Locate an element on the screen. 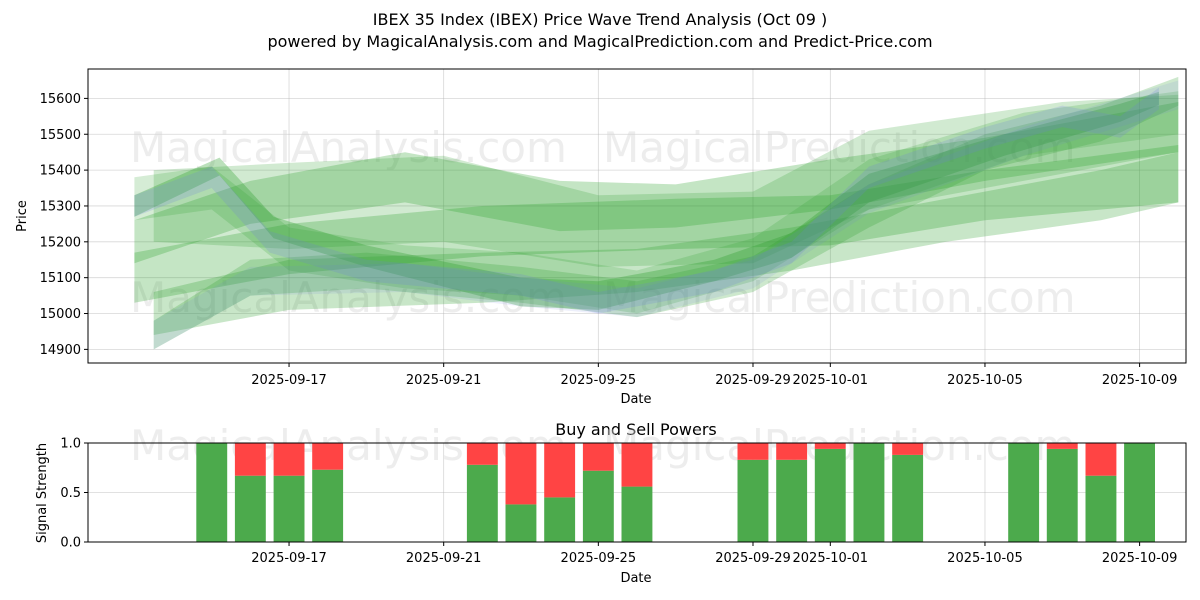 Image resolution: width=1200 pixels, height=600 pixels. price-x-tick-label-3: 2025-09-29 is located at coordinates (753, 380).